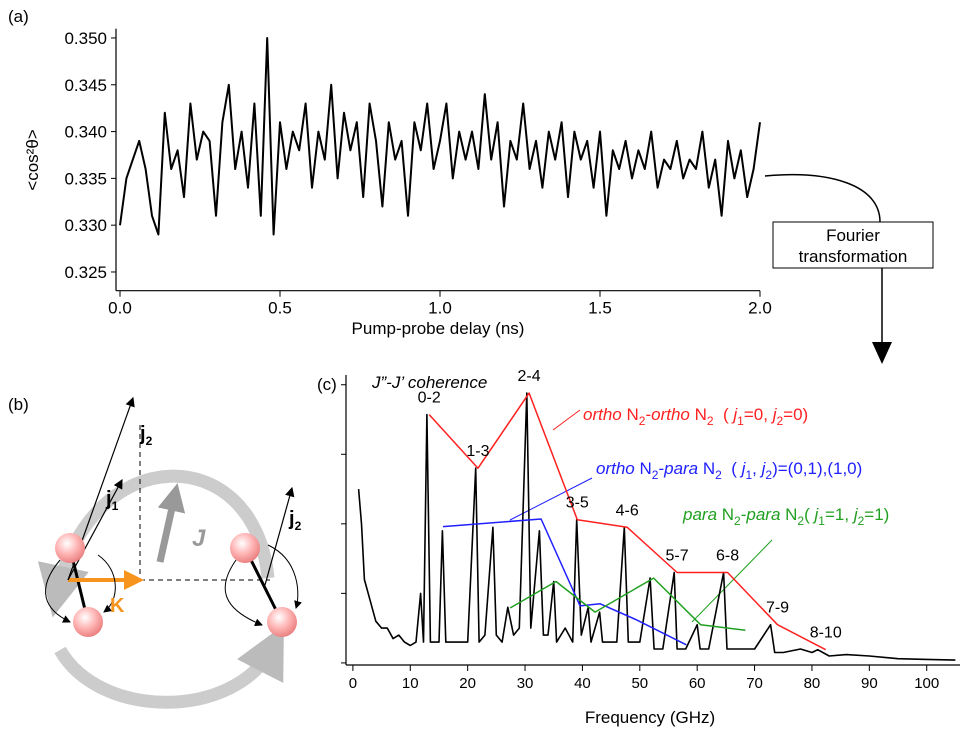 Image resolution: width=963 pixels, height=731 pixels. What do you see at coordinates (639, 683) in the screenshot?
I see `x-tick-label: 50` at bounding box center [639, 683].